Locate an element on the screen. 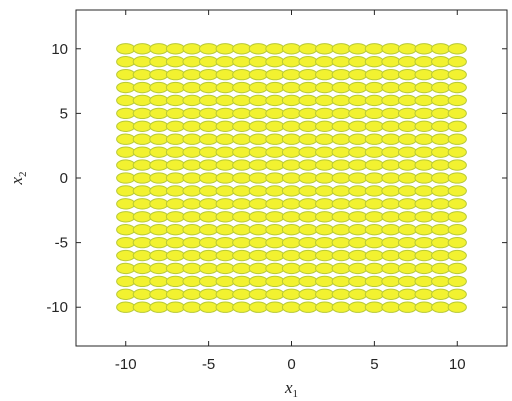 Image resolution: width=512 pixels, height=401 pixels. y-tick-label-1: -5 is located at coordinates (61, 243).